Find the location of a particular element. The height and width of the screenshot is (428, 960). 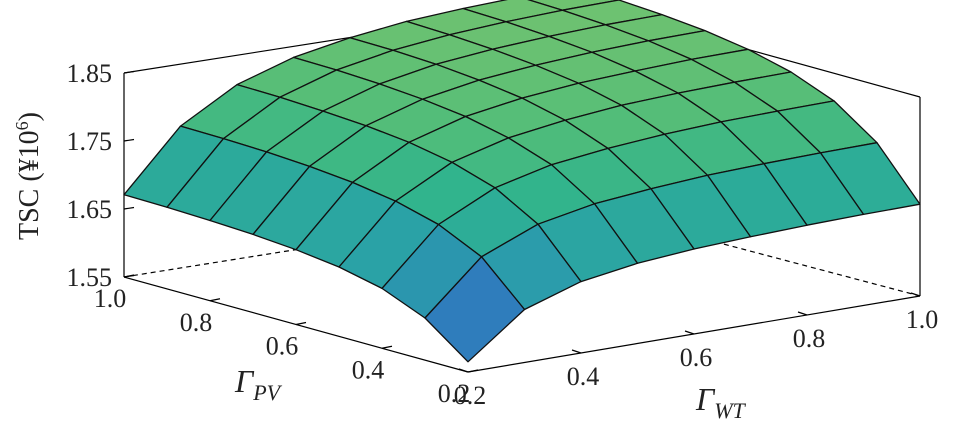

wt-tick-label: 0.4 is located at coordinates (583, 376).